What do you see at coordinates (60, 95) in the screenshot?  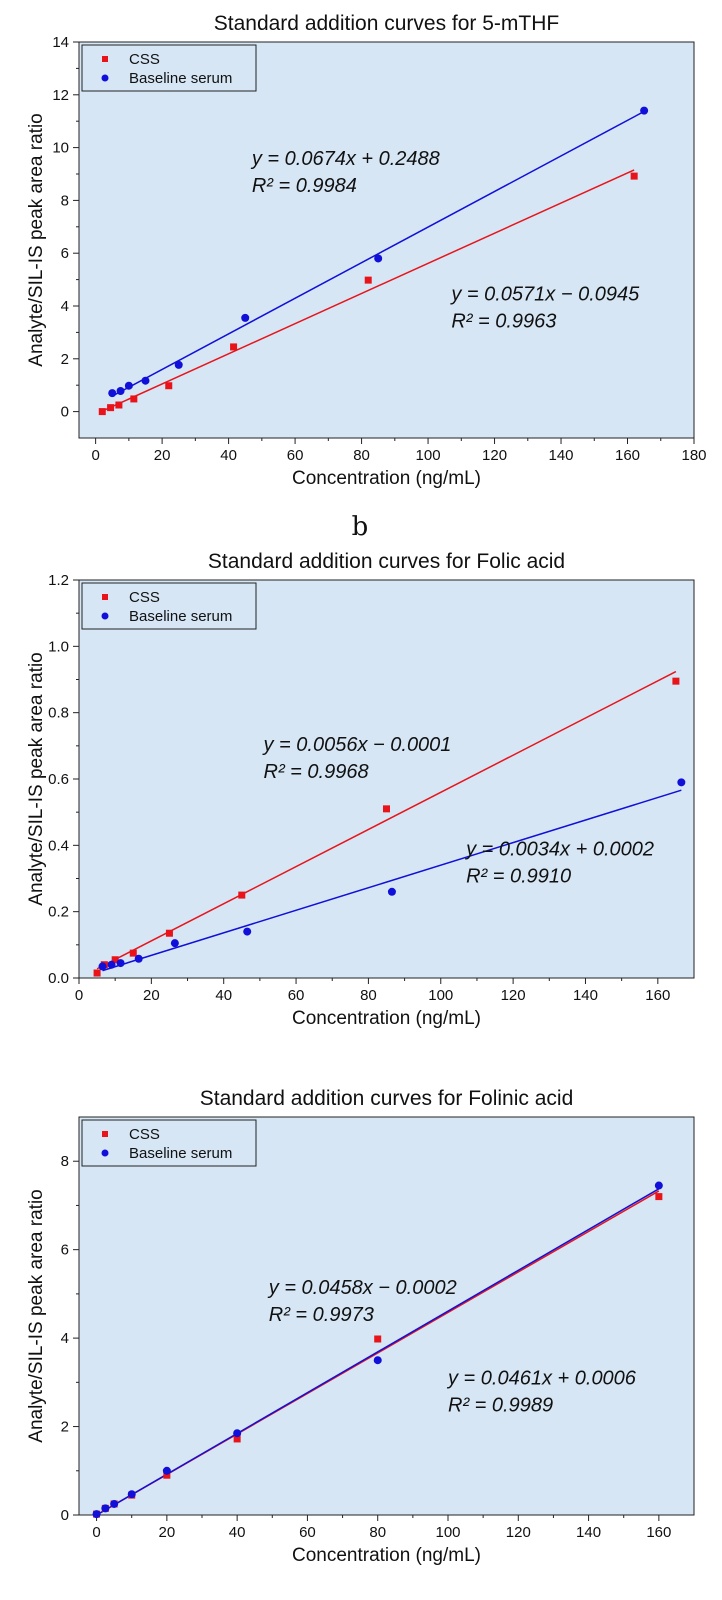 I see `y-tick-label: 12` at bounding box center [60, 95].